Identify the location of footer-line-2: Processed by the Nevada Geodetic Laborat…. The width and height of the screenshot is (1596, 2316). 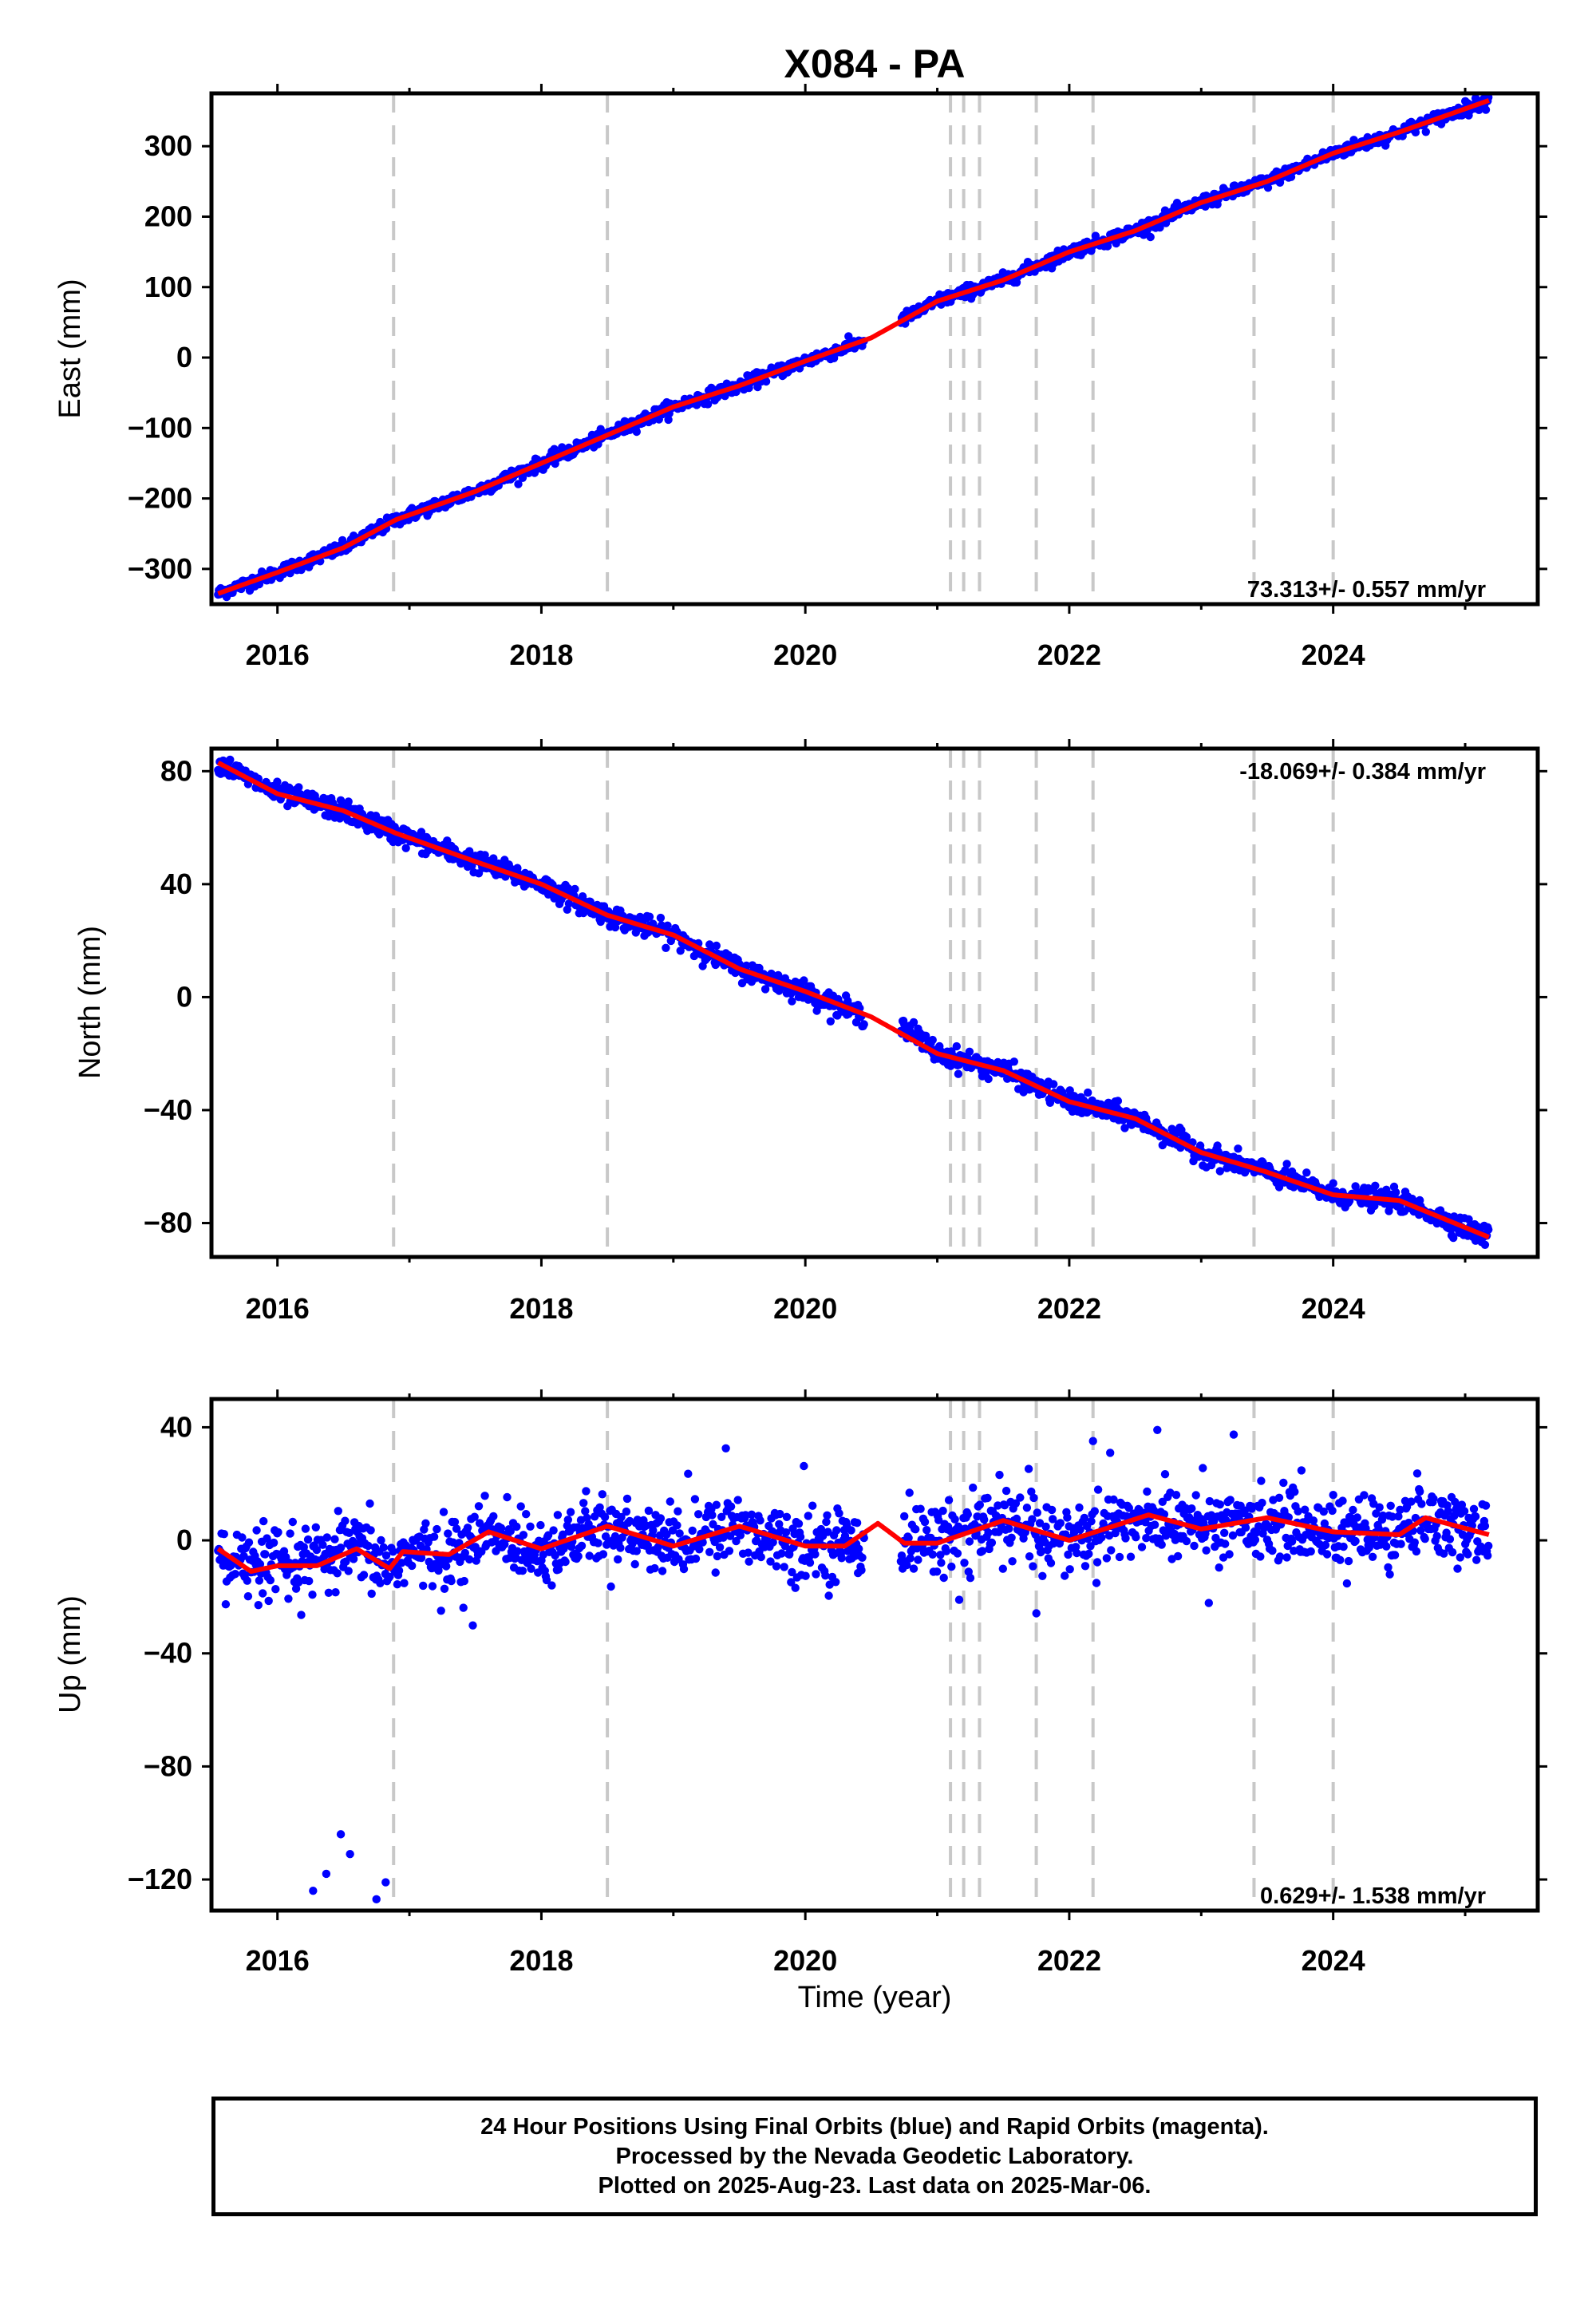
(874, 2156).